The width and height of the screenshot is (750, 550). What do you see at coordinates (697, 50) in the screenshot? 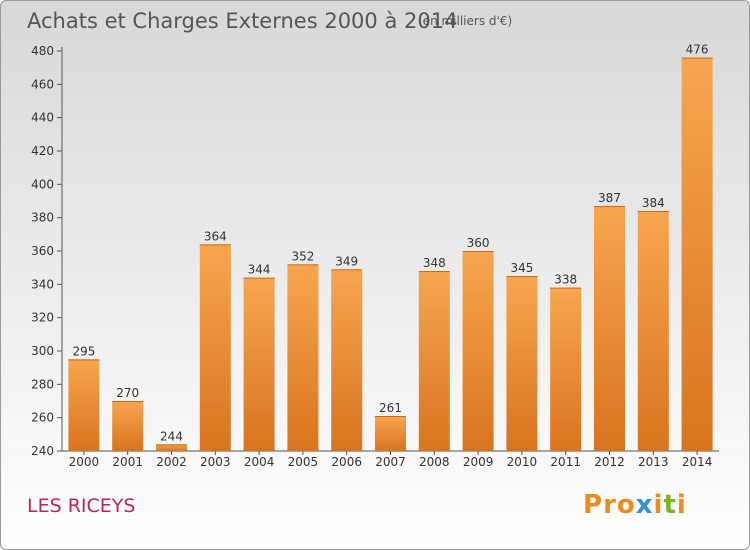
I see `data-label: 476` at bounding box center [697, 50].